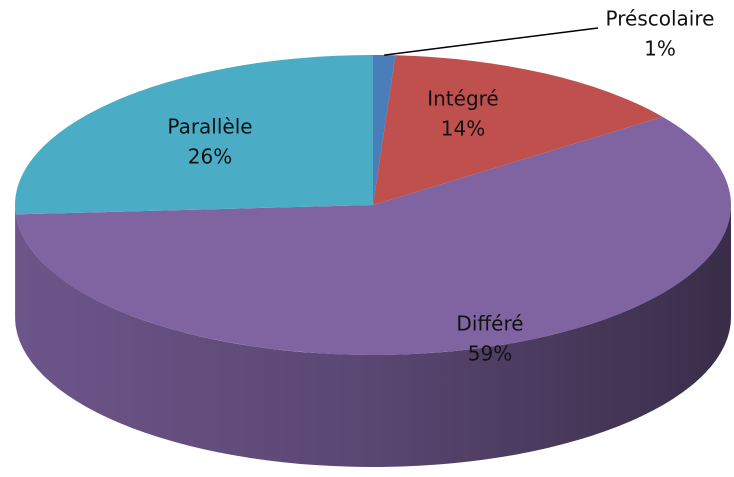 The image size is (734, 477). What do you see at coordinates (489, 324) in the screenshot?
I see `slice-label: Différé` at bounding box center [489, 324].